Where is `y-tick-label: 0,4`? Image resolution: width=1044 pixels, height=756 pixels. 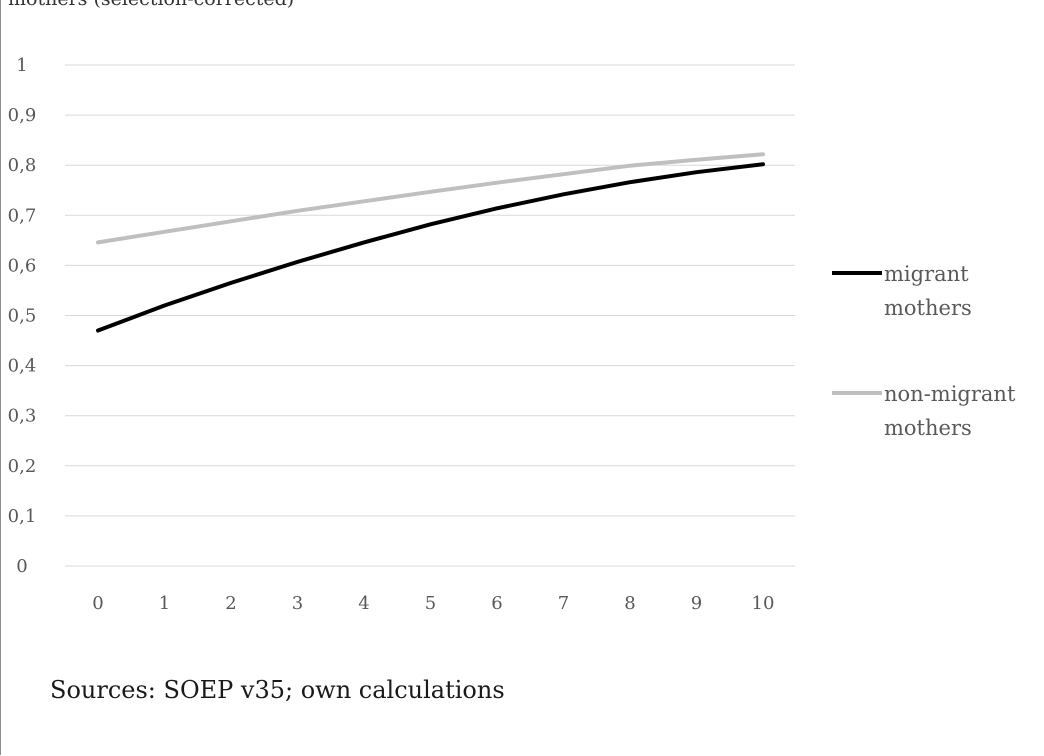
y-tick-label: 0,4 is located at coordinates (22, 366).